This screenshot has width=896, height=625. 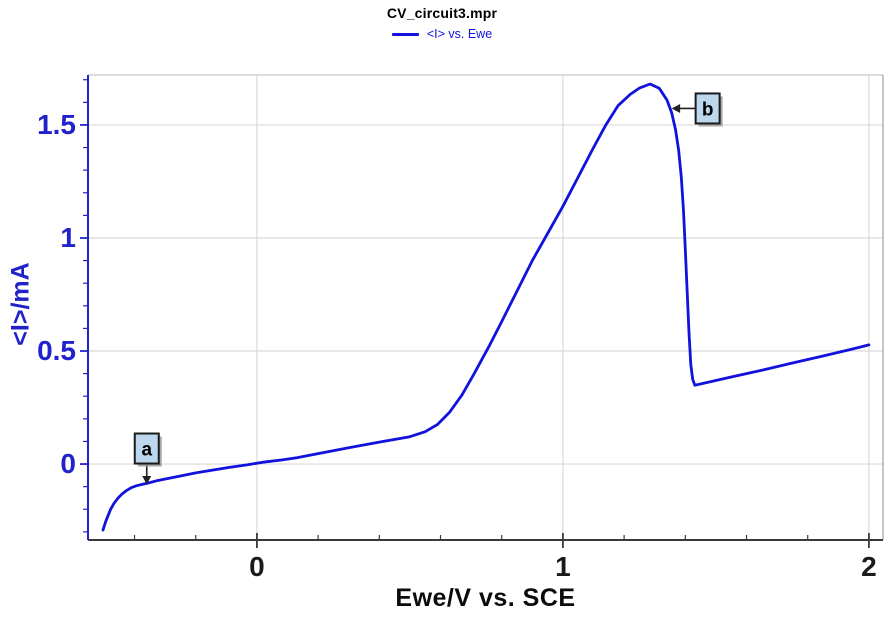 I want to click on legend-line-marker, so click(x=405, y=34).